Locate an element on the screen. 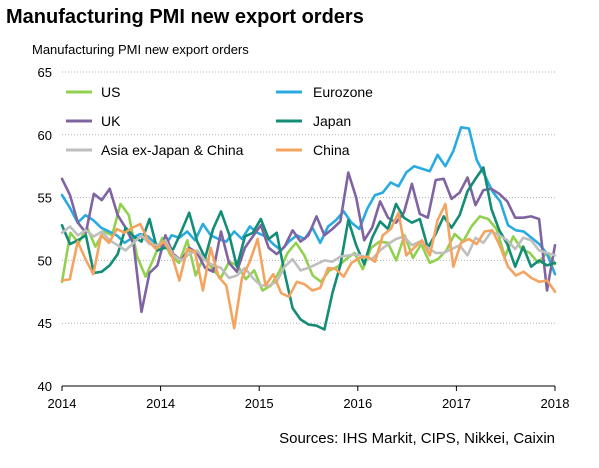 This screenshot has width=599, height=468. y-tick-label: 60 is located at coordinates (45, 135).